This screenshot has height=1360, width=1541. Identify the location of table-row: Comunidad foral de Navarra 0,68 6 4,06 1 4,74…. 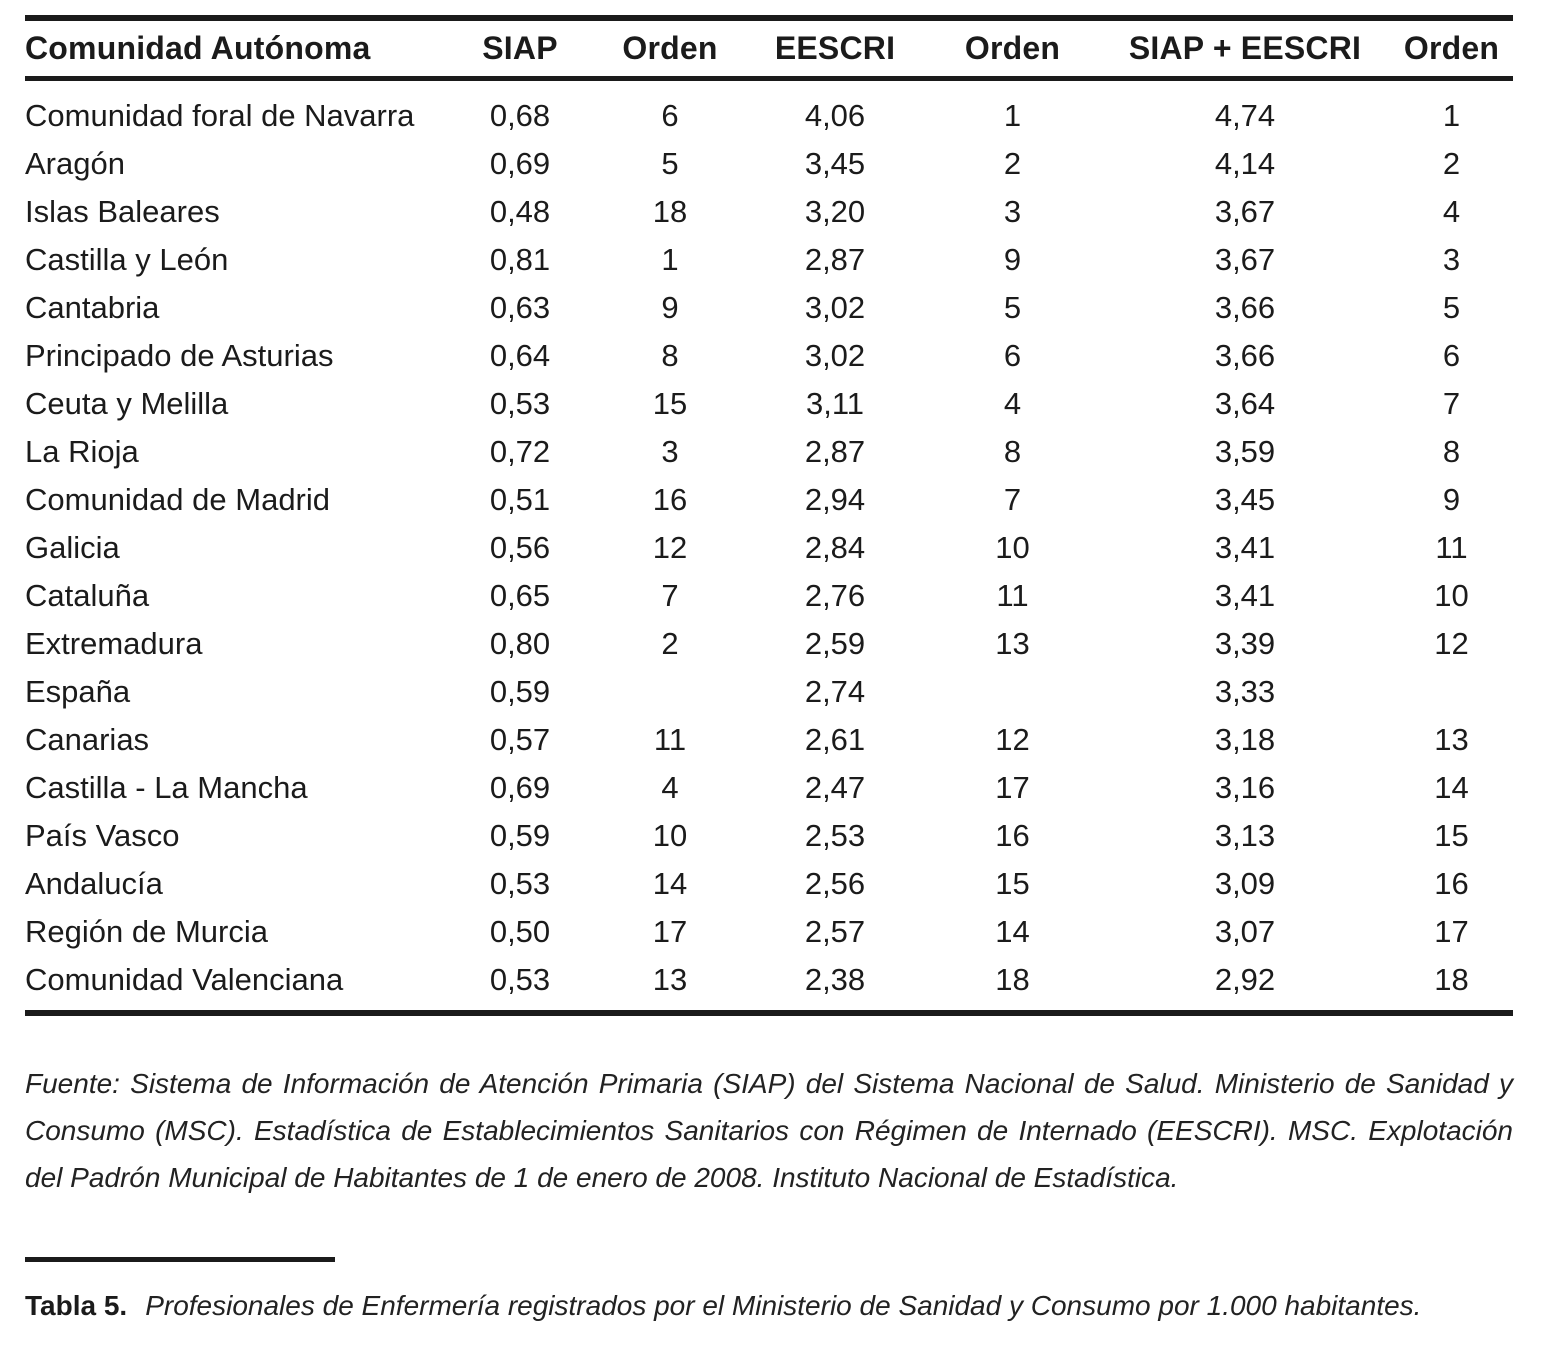
(769, 116).